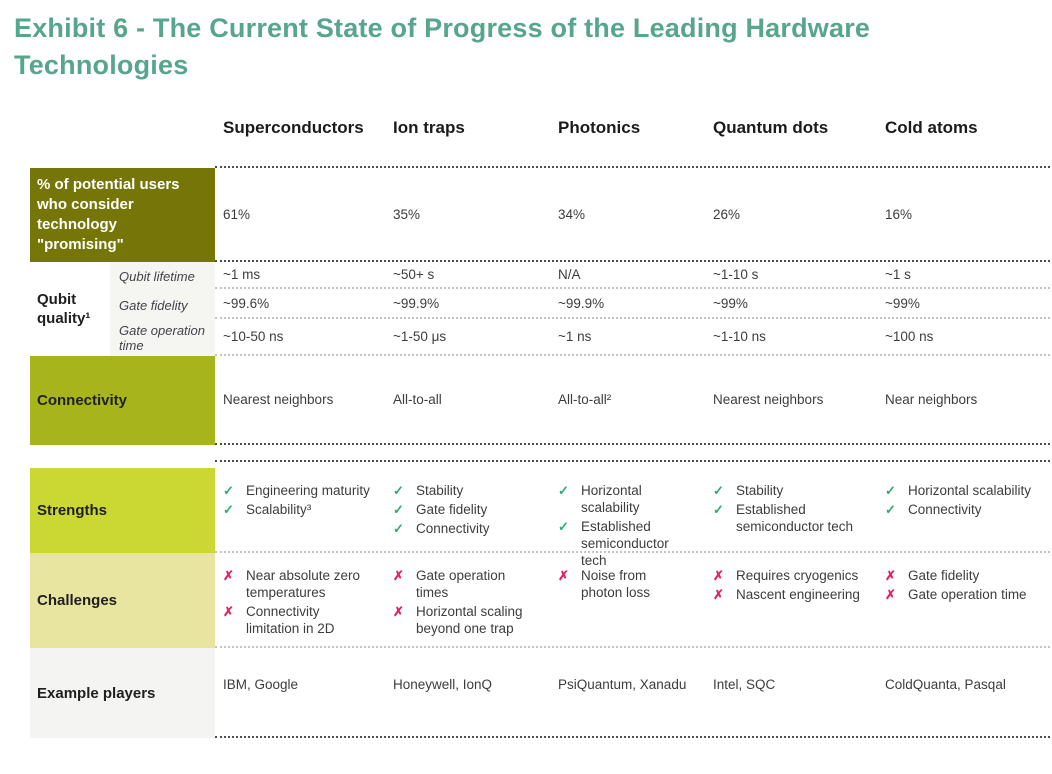  I want to click on column-header-quantum-dots: Quantum dots, so click(771, 127).